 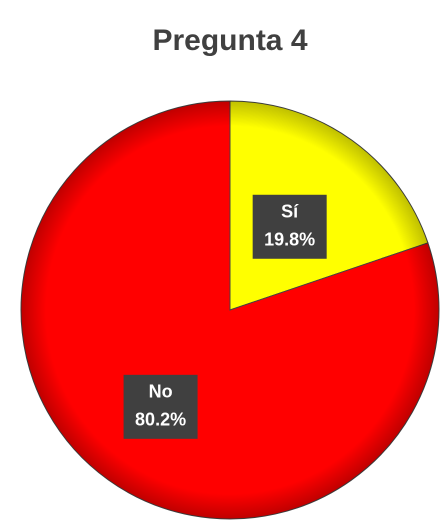 I want to click on value-label: 80.2%, so click(x=160, y=420).